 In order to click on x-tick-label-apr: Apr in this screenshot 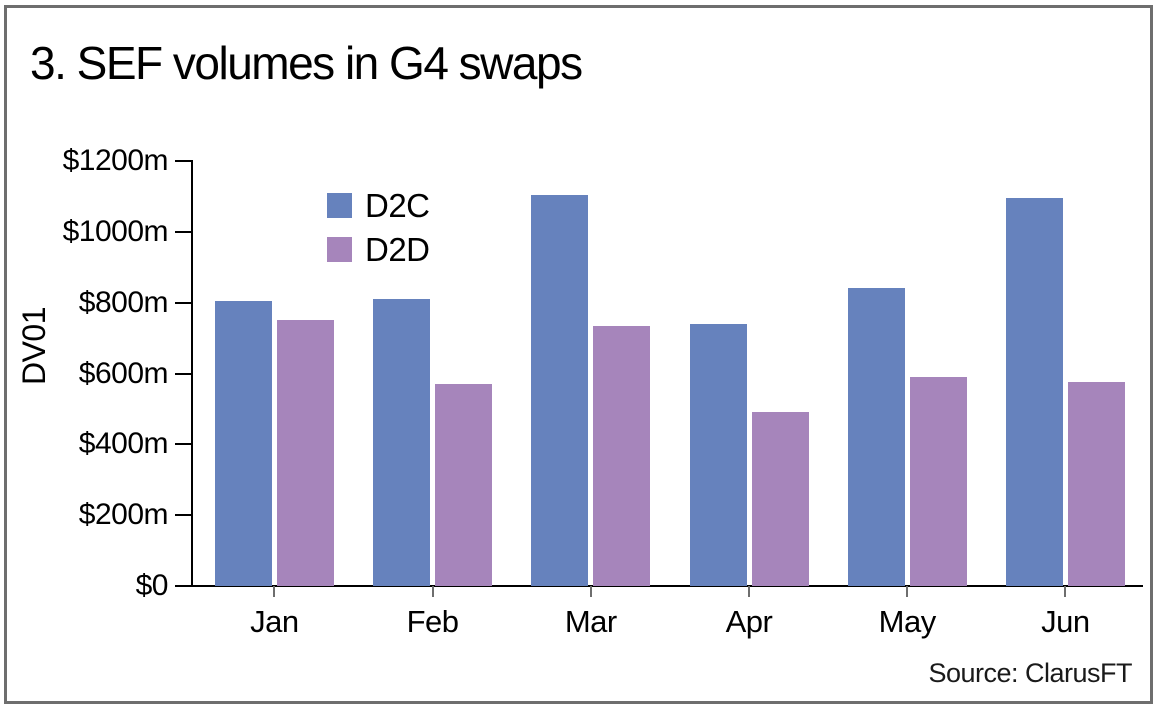, I will do `click(749, 621)`.